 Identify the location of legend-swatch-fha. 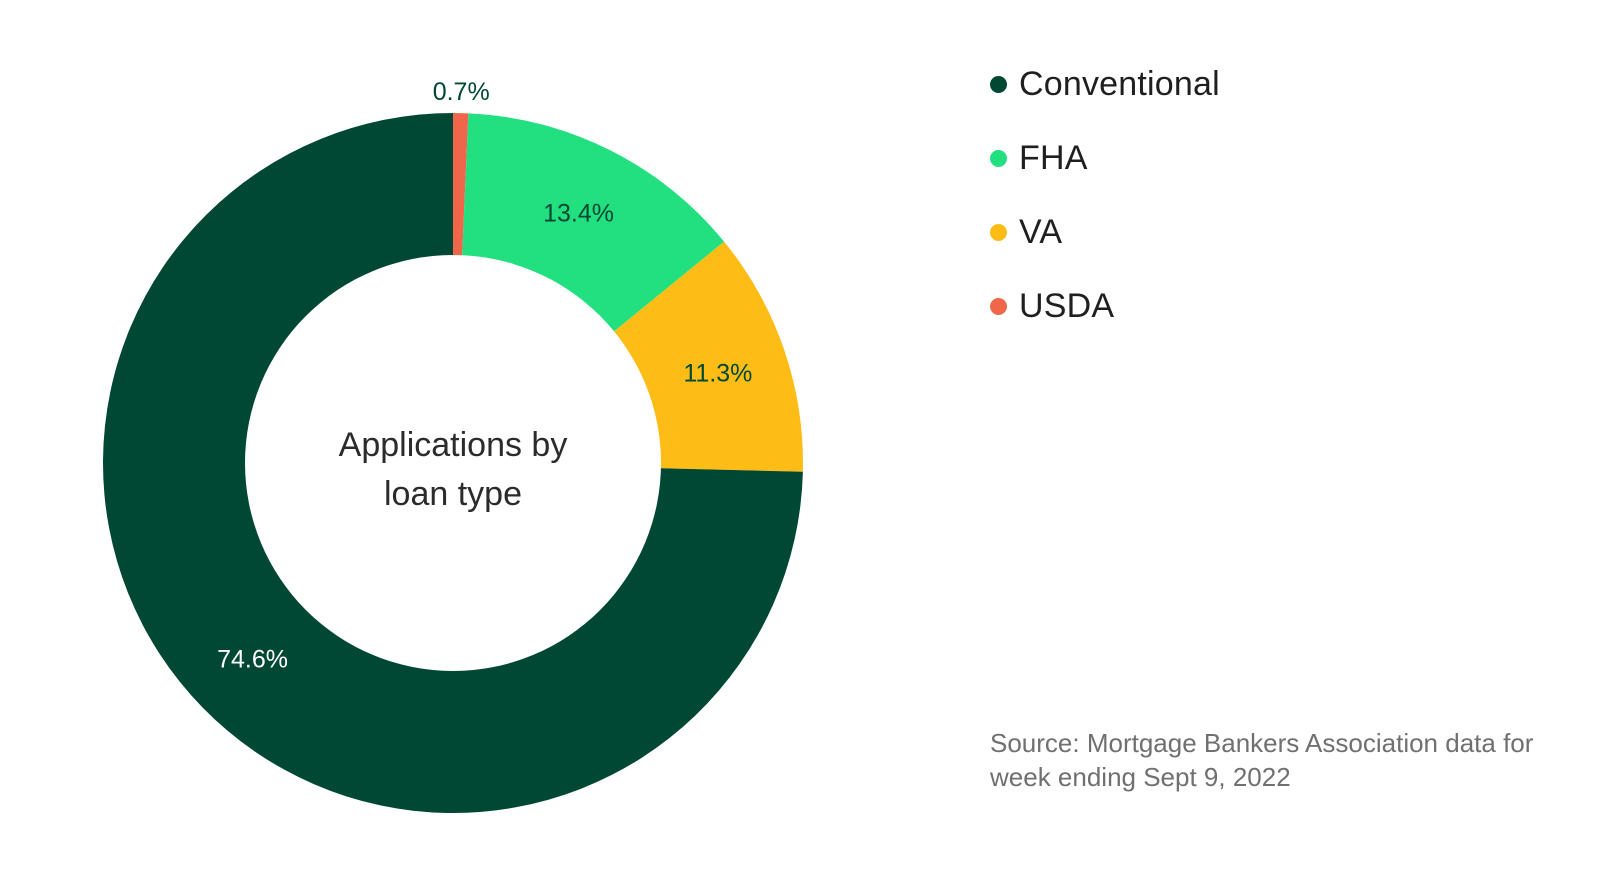
(998, 158).